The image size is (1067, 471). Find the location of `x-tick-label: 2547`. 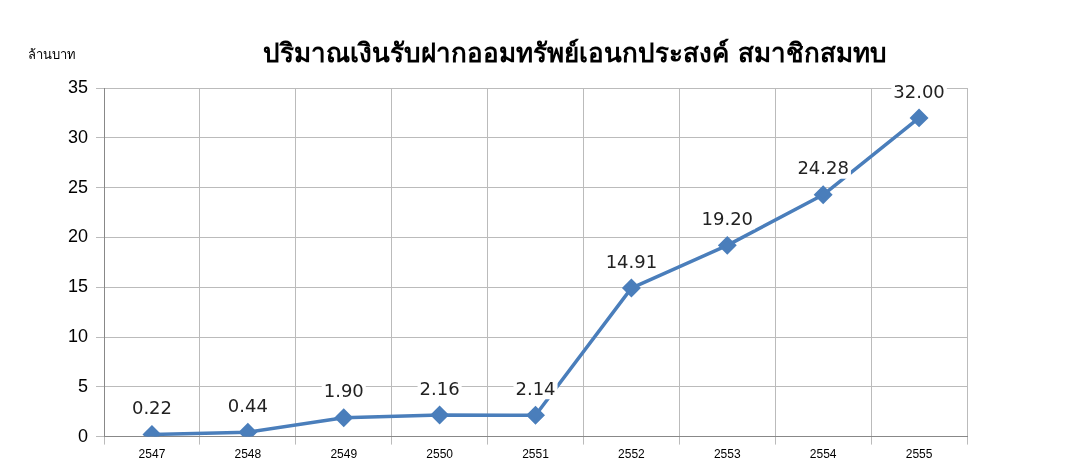

x-tick-label: 2547 is located at coordinates (152, 454).